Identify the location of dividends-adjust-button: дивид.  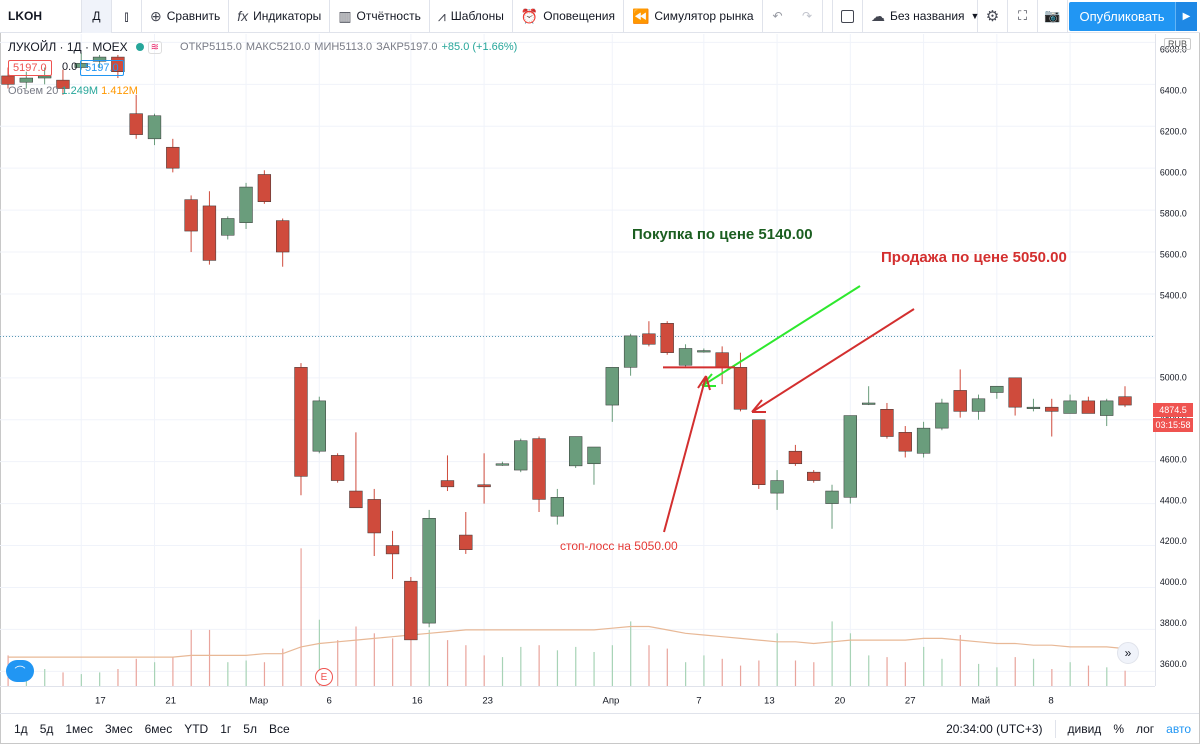
(1084, 728).